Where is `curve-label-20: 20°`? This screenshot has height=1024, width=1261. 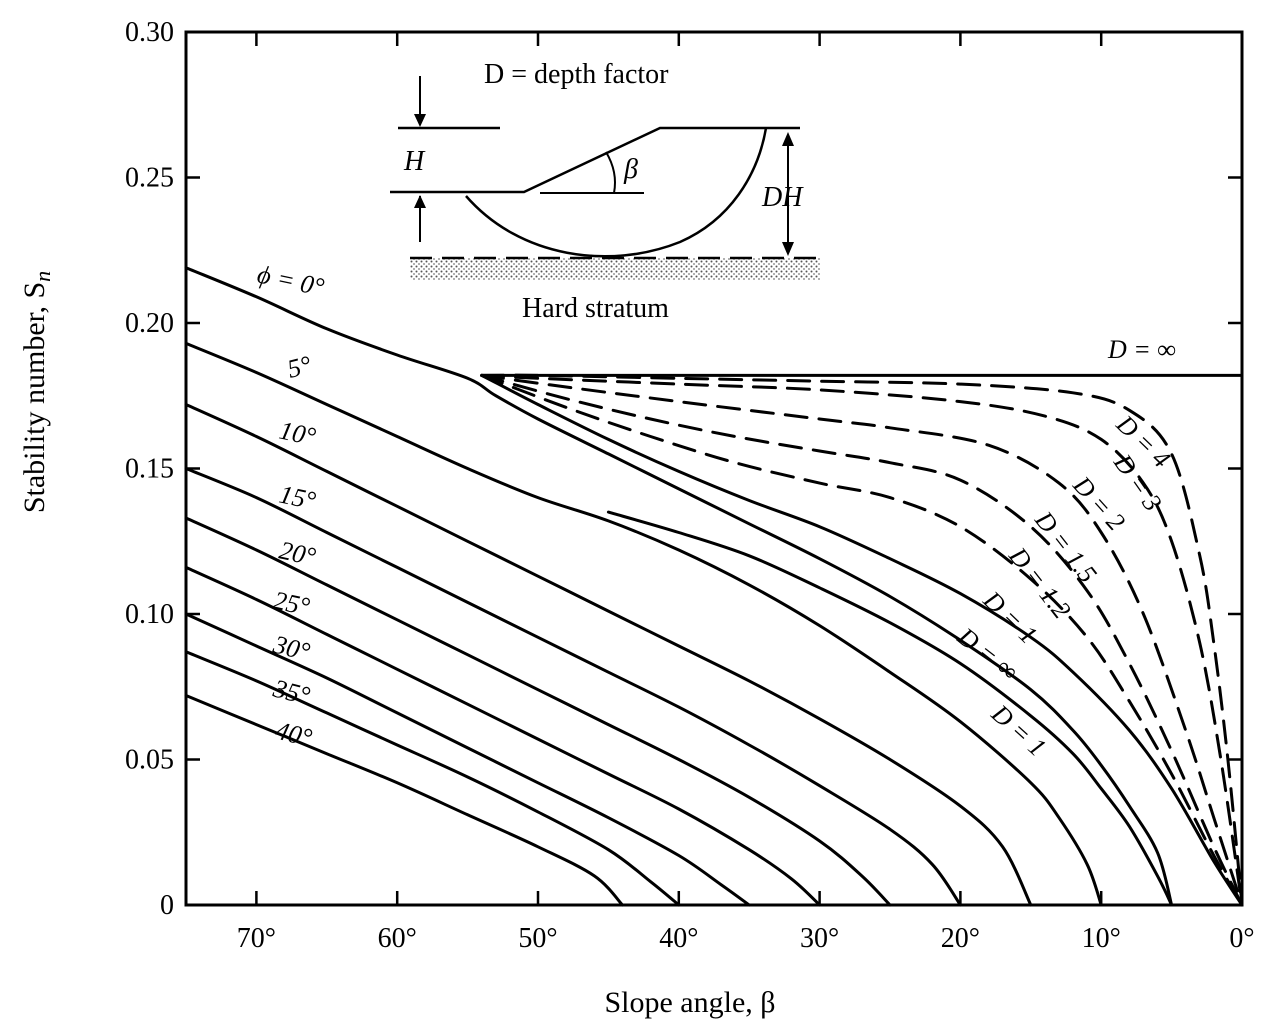
curve-label-20: 20° is located at coordinates (298, 554).